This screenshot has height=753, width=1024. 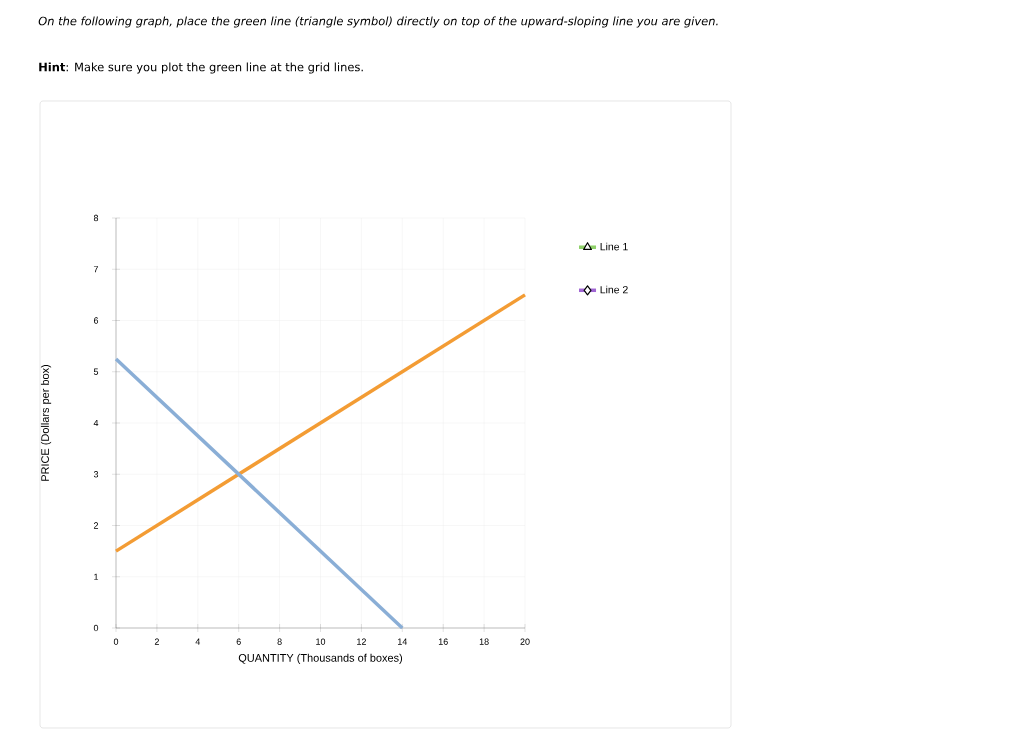 I want to click on x-tick-label: 4, so click(x=198, y=641).